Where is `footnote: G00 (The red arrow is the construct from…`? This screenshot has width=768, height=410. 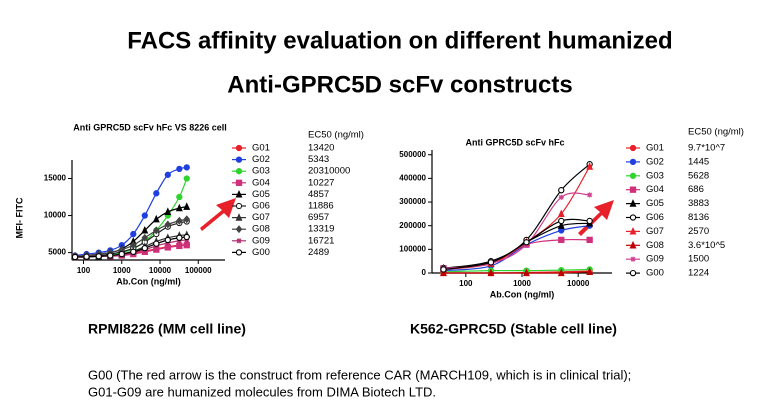
footnote: G00 (The red arrow is the construct from… is located at coordinates (359, 374).